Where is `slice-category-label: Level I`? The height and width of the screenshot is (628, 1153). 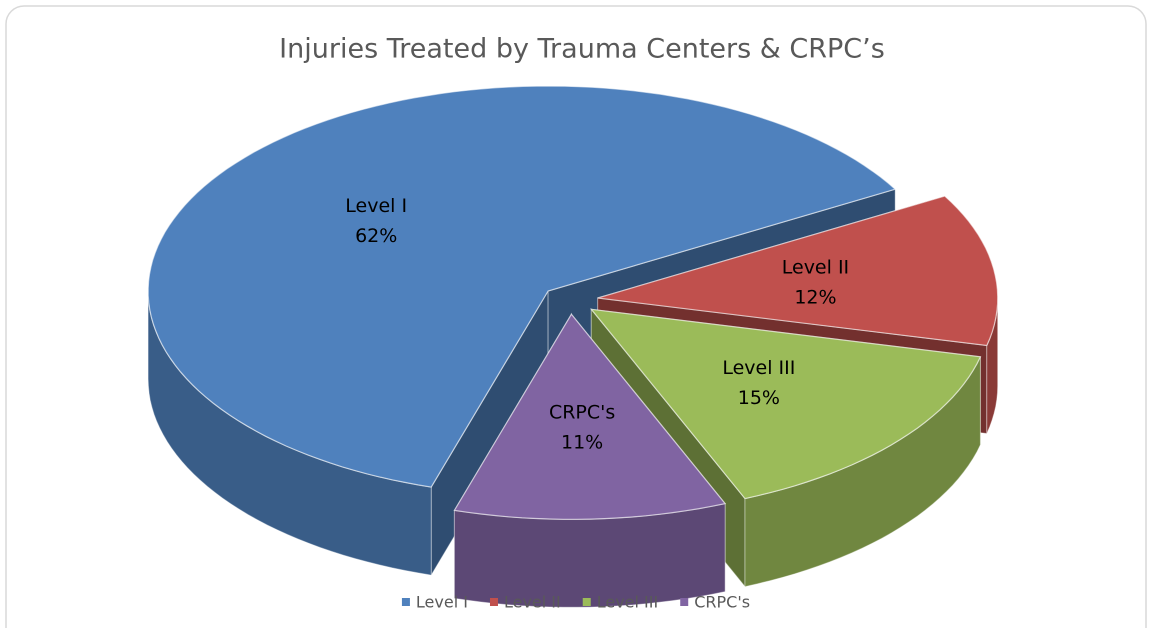
slice-category-label: Level I is located at coordinates (376, 206).